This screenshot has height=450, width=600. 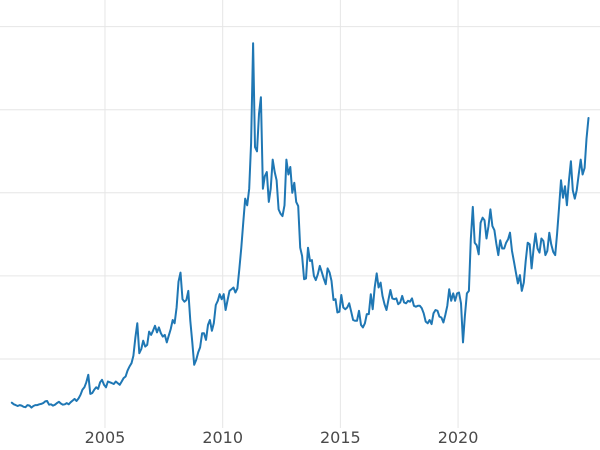 I want to click on x-tick-label: 2005, so click(x=105, y=437).